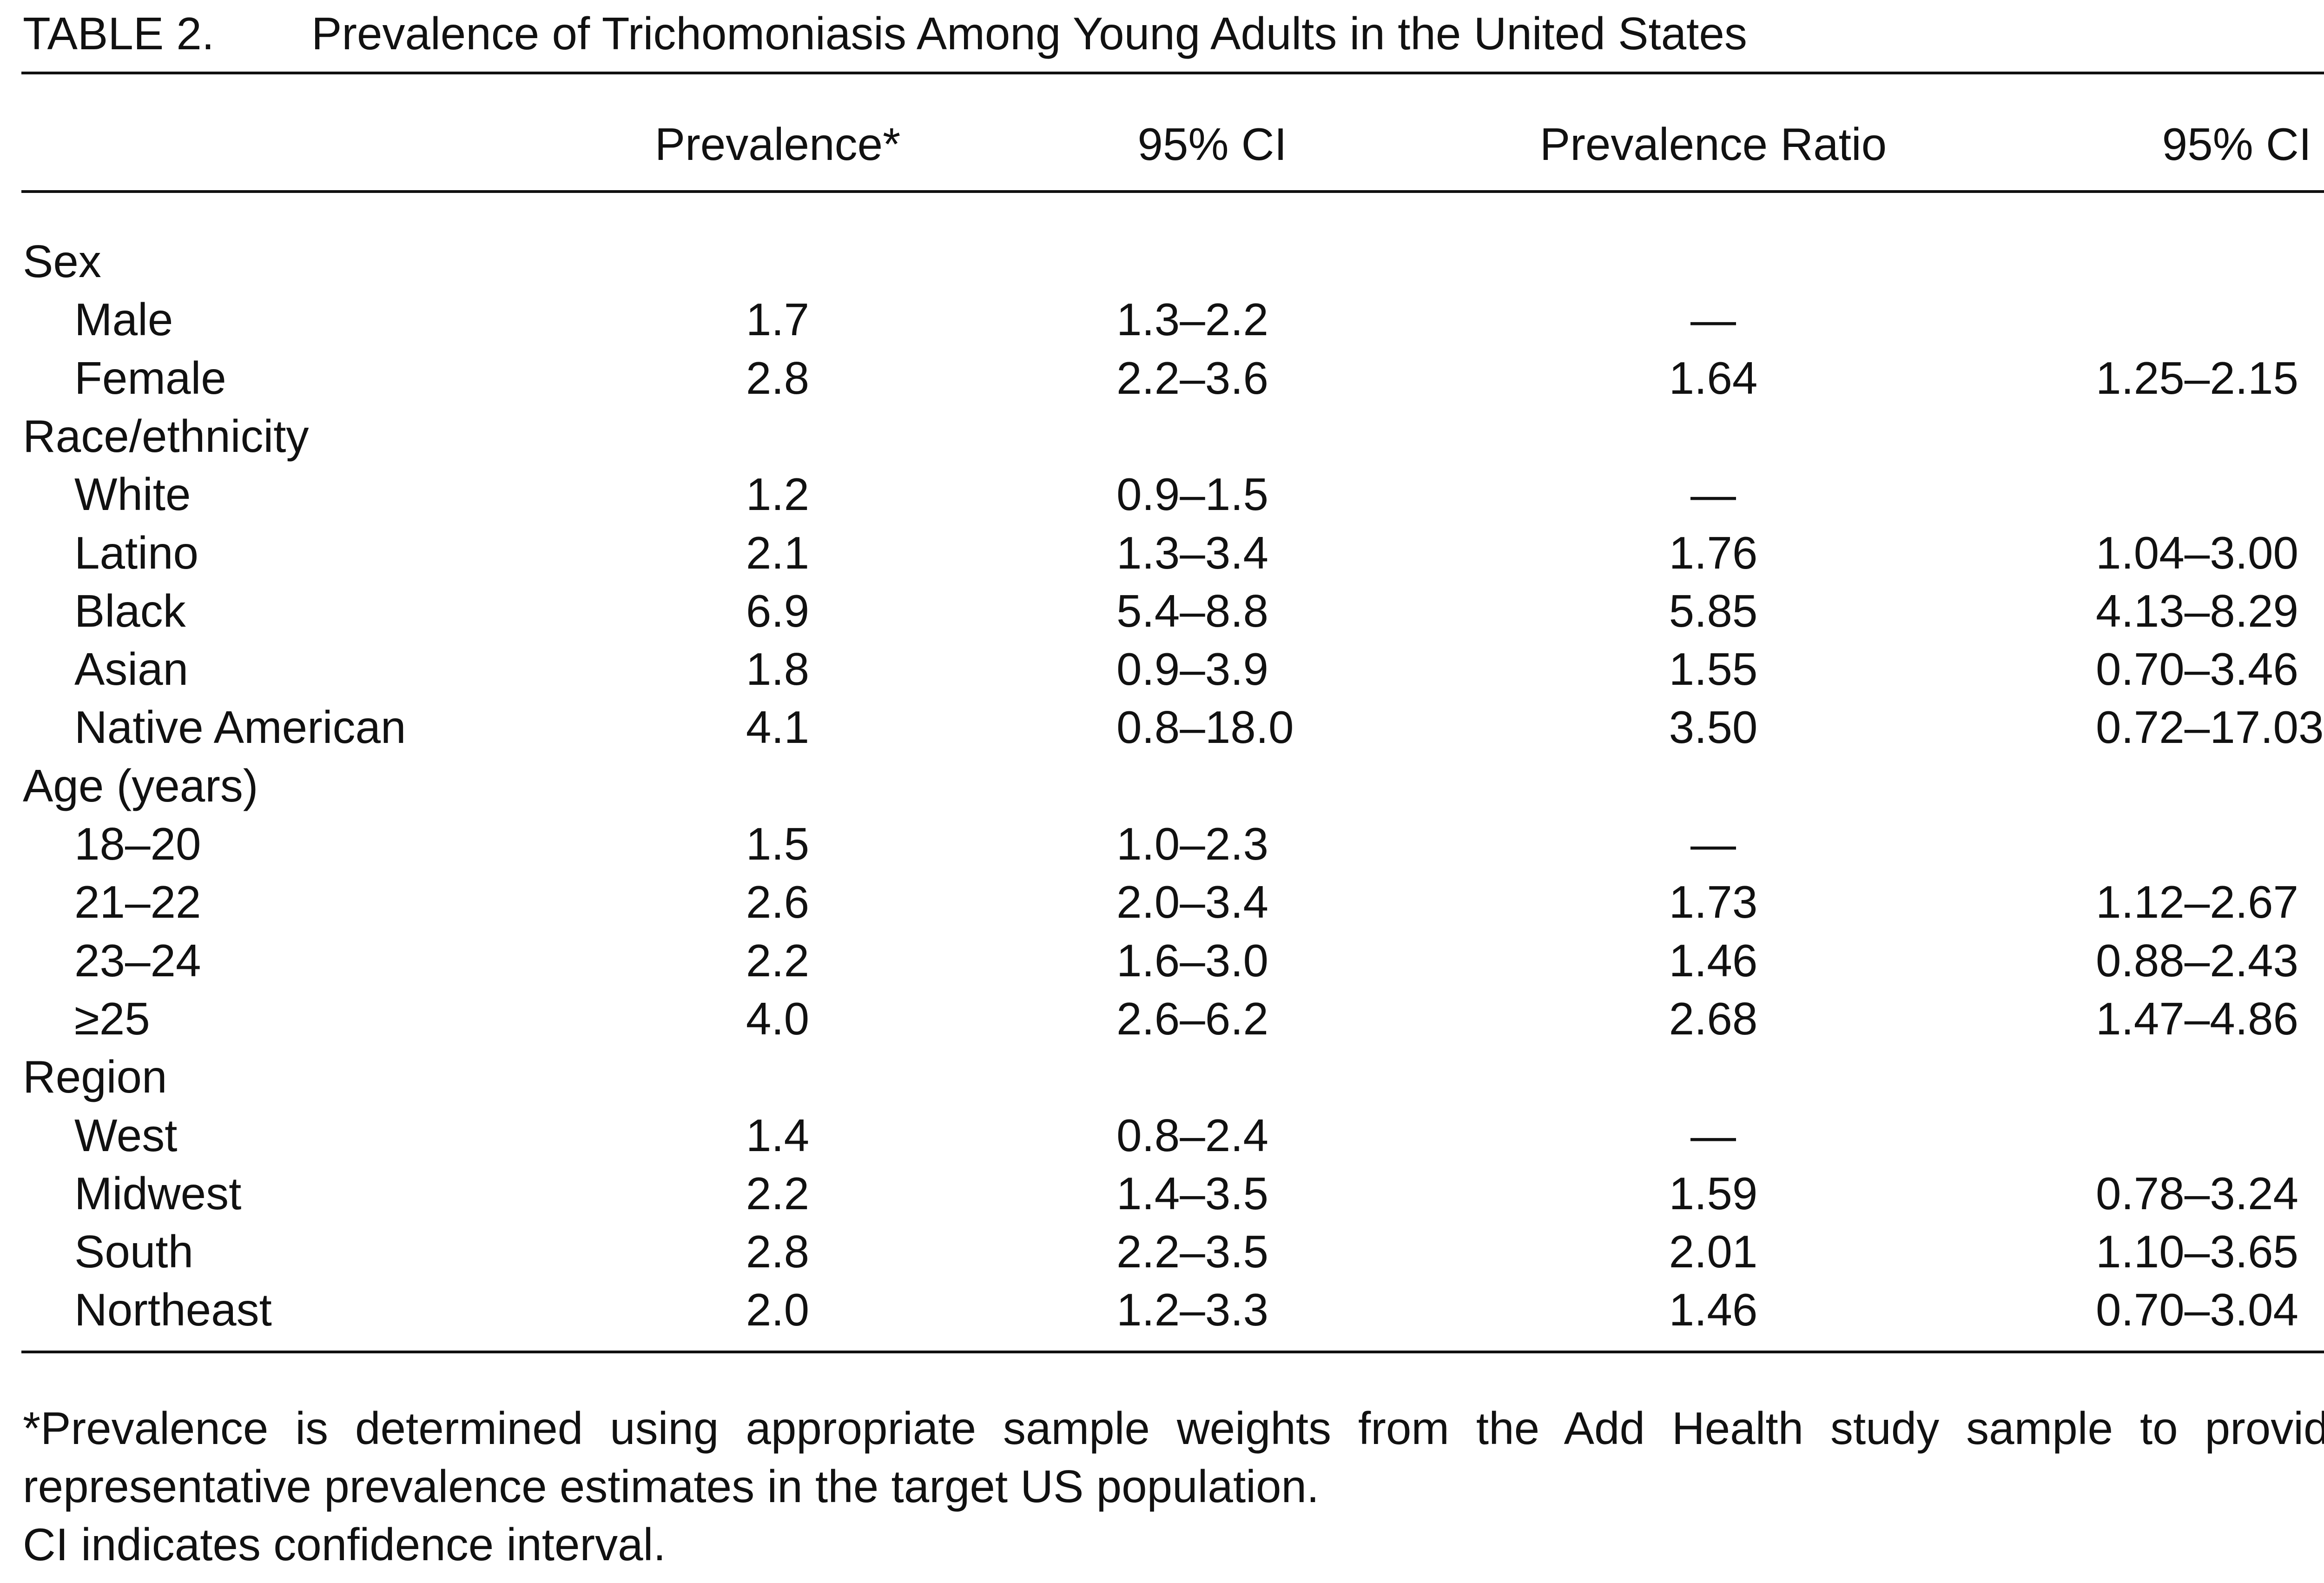 This screenshot has height=1583, width=2324. I want to click on cell: 1.55, so click(1713, 669).